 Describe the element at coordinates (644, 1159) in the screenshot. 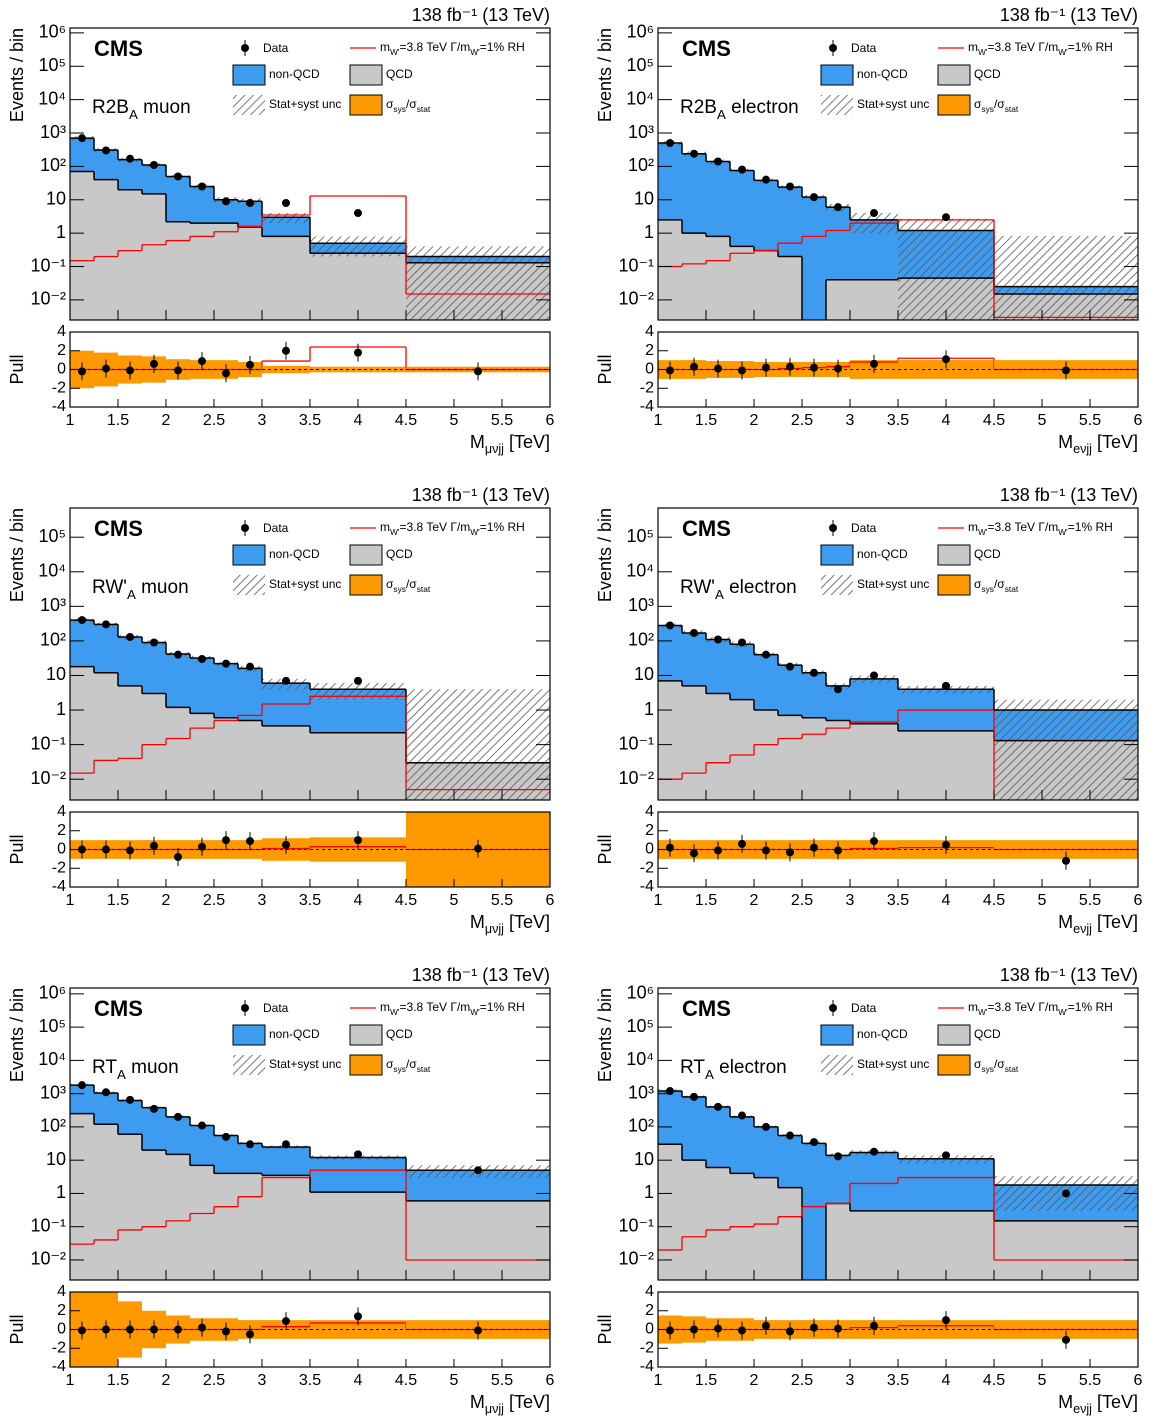

I see `y-tick-label: 10` at that location.